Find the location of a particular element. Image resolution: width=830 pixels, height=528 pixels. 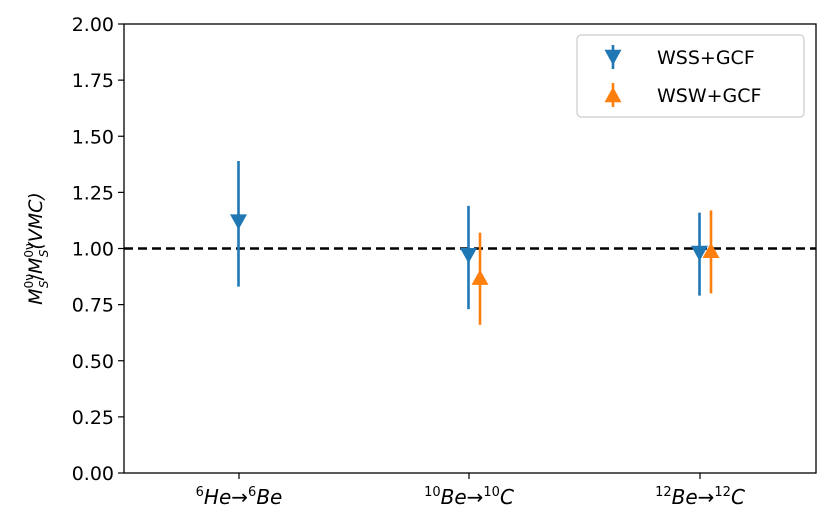

legend-box is located at coordinates (690, 76).